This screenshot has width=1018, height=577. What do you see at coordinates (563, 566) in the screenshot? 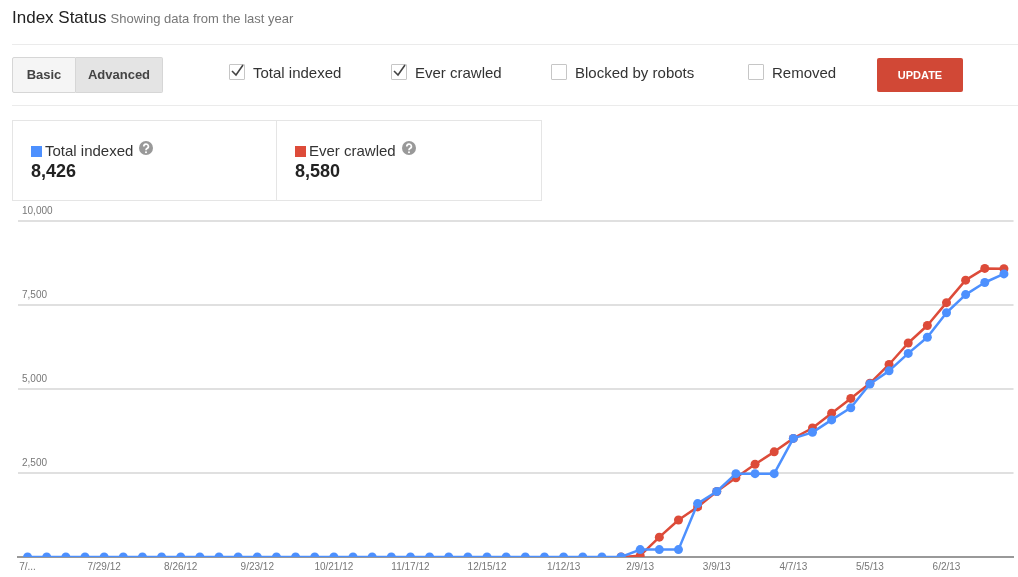
I see `x-tick-label: 1/12/13` at bounding box center [563, 566].